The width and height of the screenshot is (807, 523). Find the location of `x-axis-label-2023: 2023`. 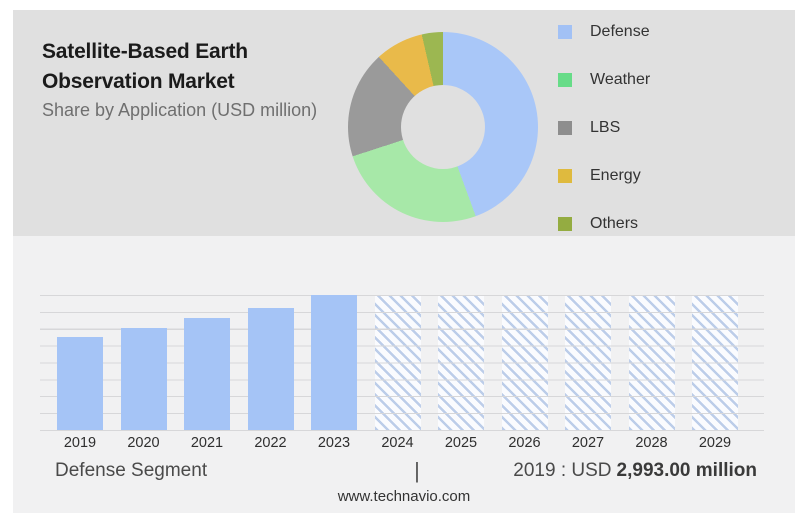

x-axis-label-2023: 2023 is located at coordinates (334, 443).